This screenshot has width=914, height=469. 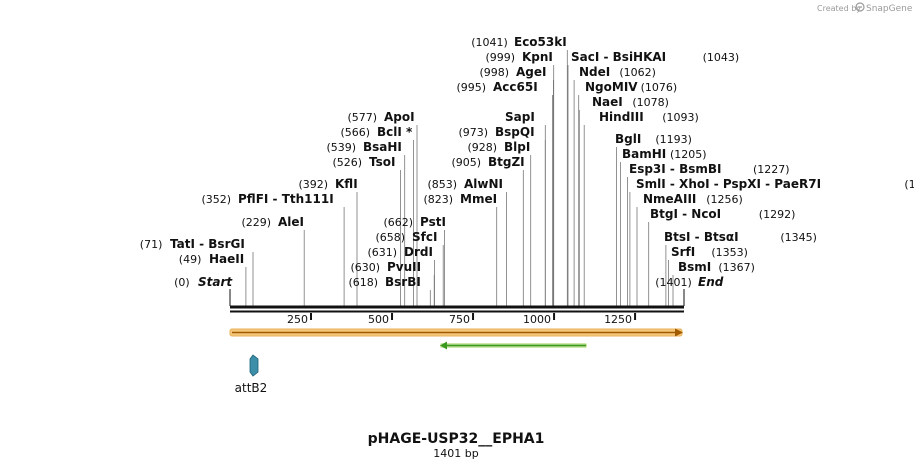 I want to click on cut-site-name: BtsI - BtsαI, so click(x=701, y=237).